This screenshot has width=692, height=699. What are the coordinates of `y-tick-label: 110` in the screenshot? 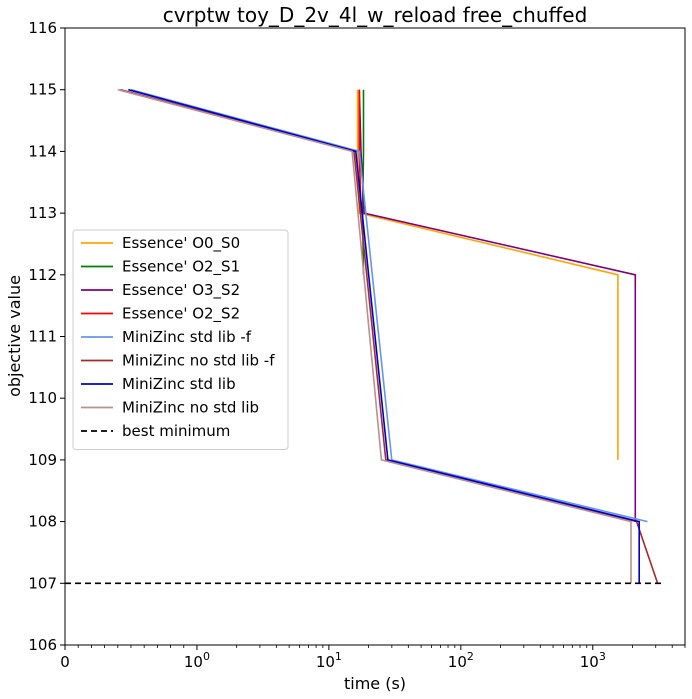 It's located at (42, 398).